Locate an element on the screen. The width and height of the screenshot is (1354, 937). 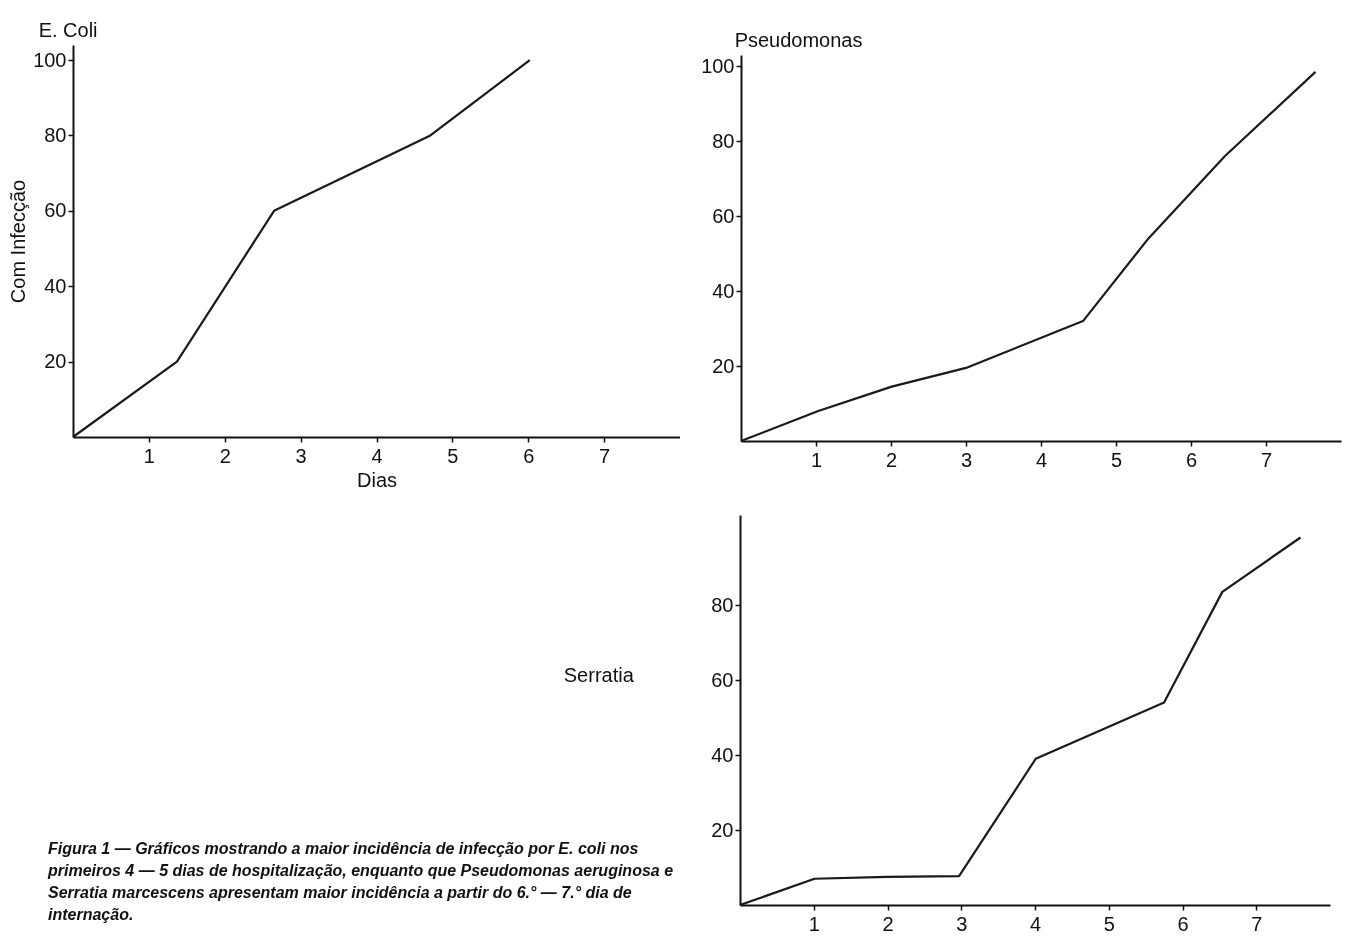
text: Serratia is located at coordinates (599, 675).